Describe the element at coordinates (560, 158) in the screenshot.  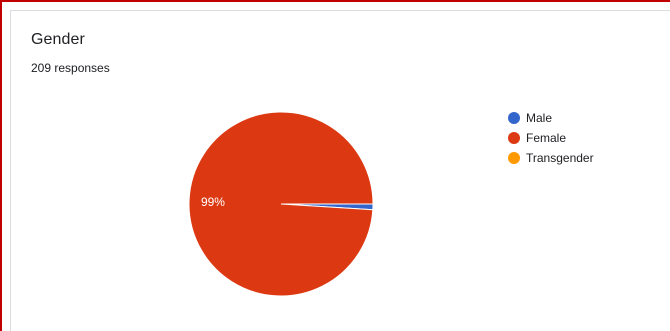
I see `legend-label-transgender: Transgender` at that location.